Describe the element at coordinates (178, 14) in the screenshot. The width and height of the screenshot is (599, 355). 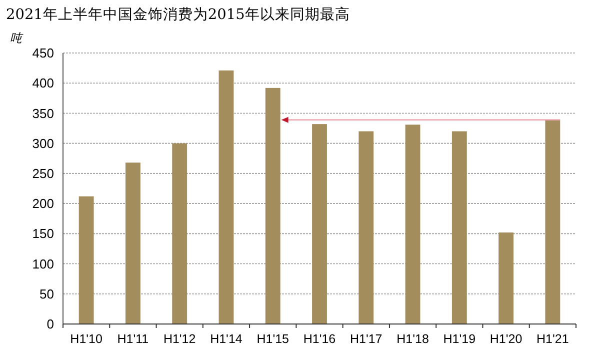
I see `chart-title: 2021年上半年中国金饰消费为2015年以来同期最高` at that location.